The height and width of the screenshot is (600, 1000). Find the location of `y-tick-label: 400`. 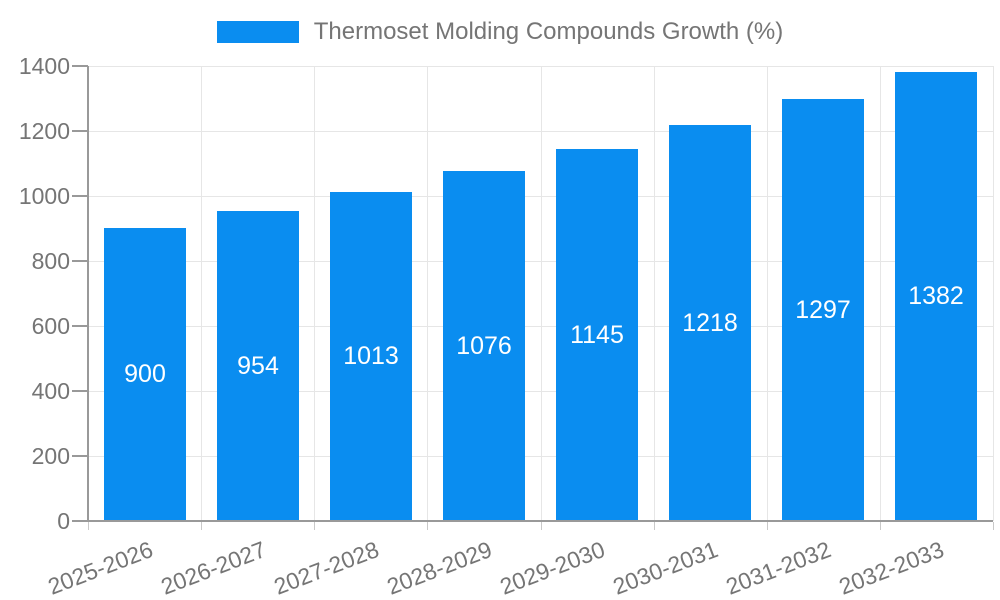

y-tick-label: 400 is located at coordinates (50, 391).